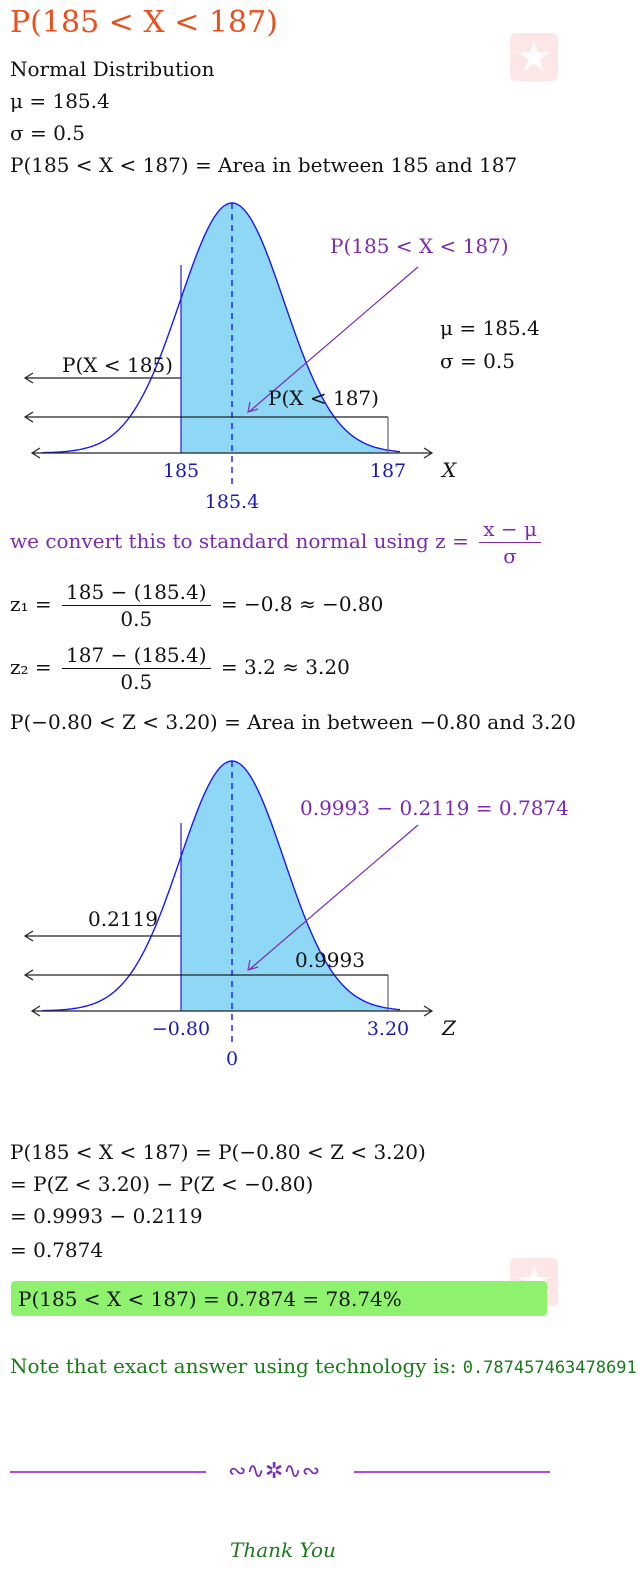 The height and width of the screenshot is (1592, 638). What do you see at coordinates (108, 1472) in the screenshot?
I see `divider-left` at bounding box center [108, 1472].